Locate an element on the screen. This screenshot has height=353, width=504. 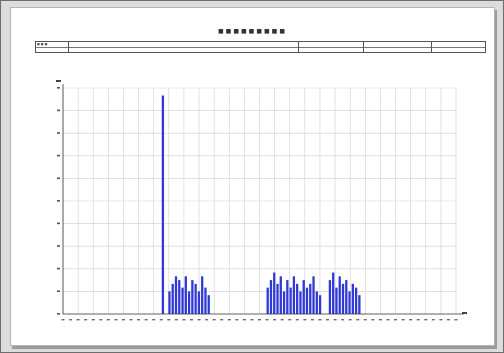
header-info-table: ■ ■ ■ is located at coordinates (260, 47).